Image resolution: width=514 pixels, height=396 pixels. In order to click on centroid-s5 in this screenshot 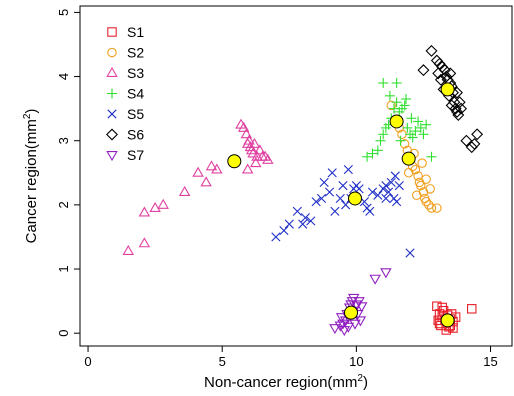, I will do `click(355, 198)`.